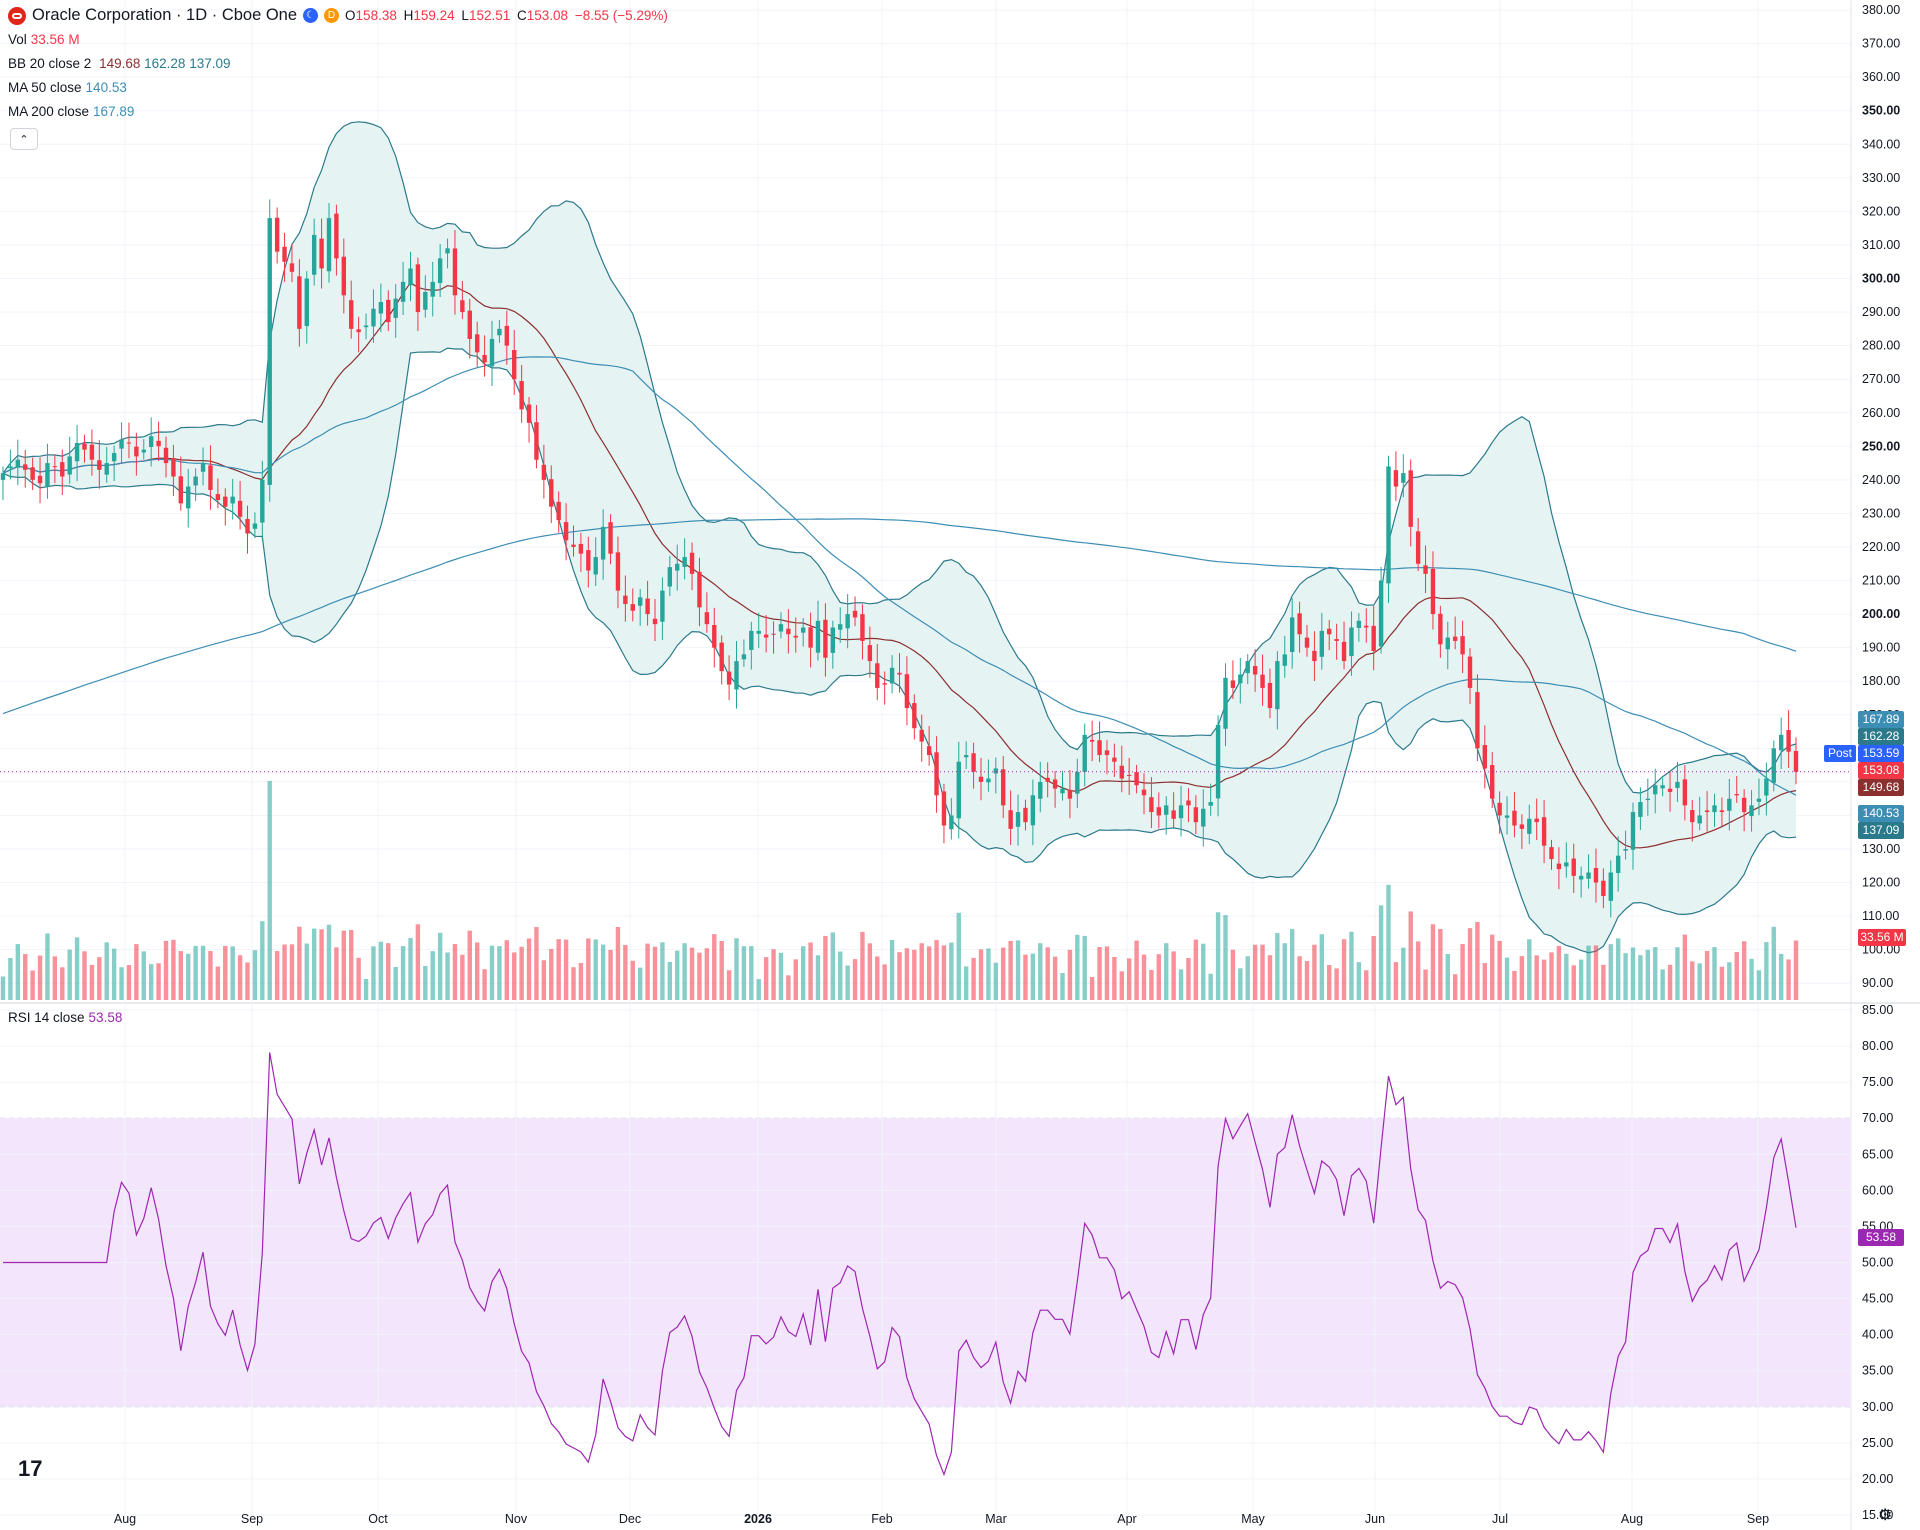  Describe the element at coordinates (65, 1017) in the screenshot. I see `legend-rsi: RSI 14 close 53.58` at that location.